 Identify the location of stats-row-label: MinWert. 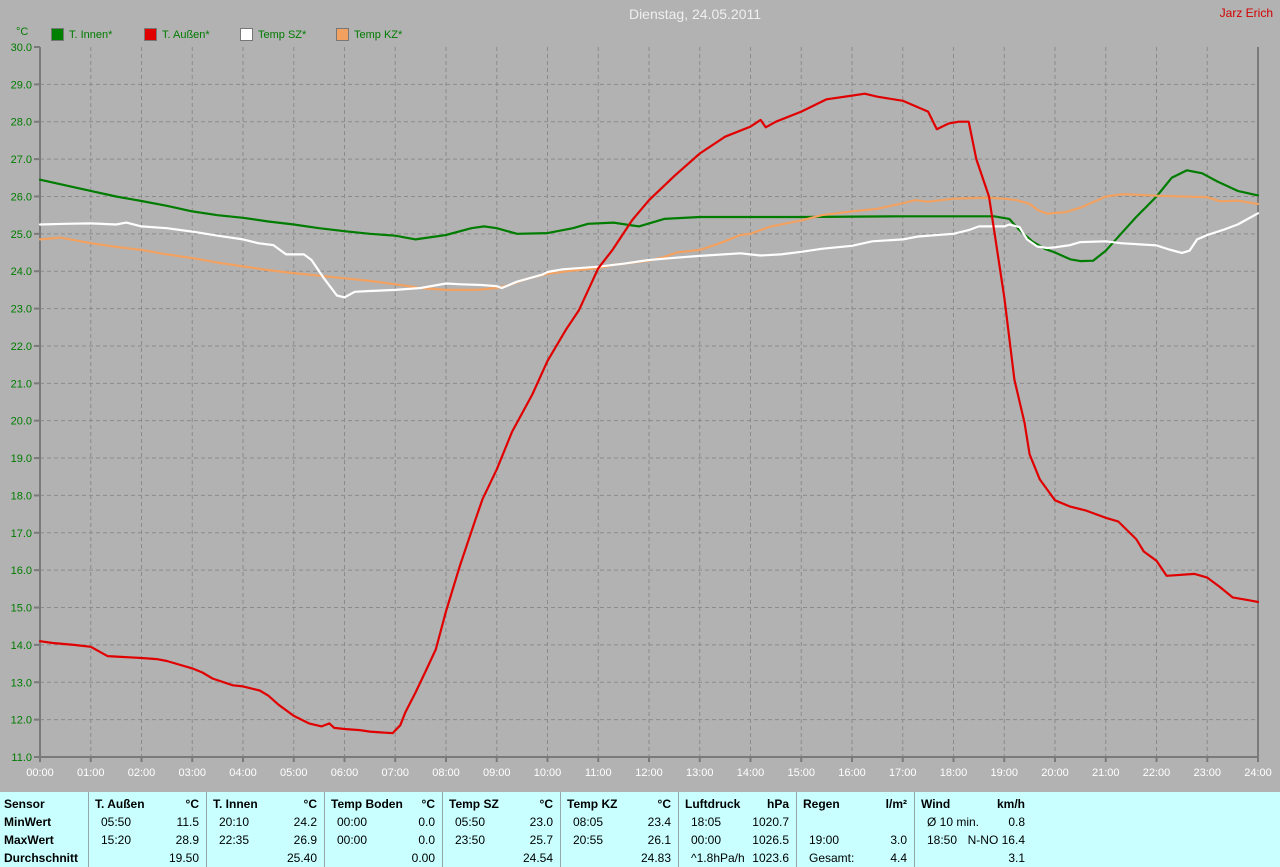
(28, 822).